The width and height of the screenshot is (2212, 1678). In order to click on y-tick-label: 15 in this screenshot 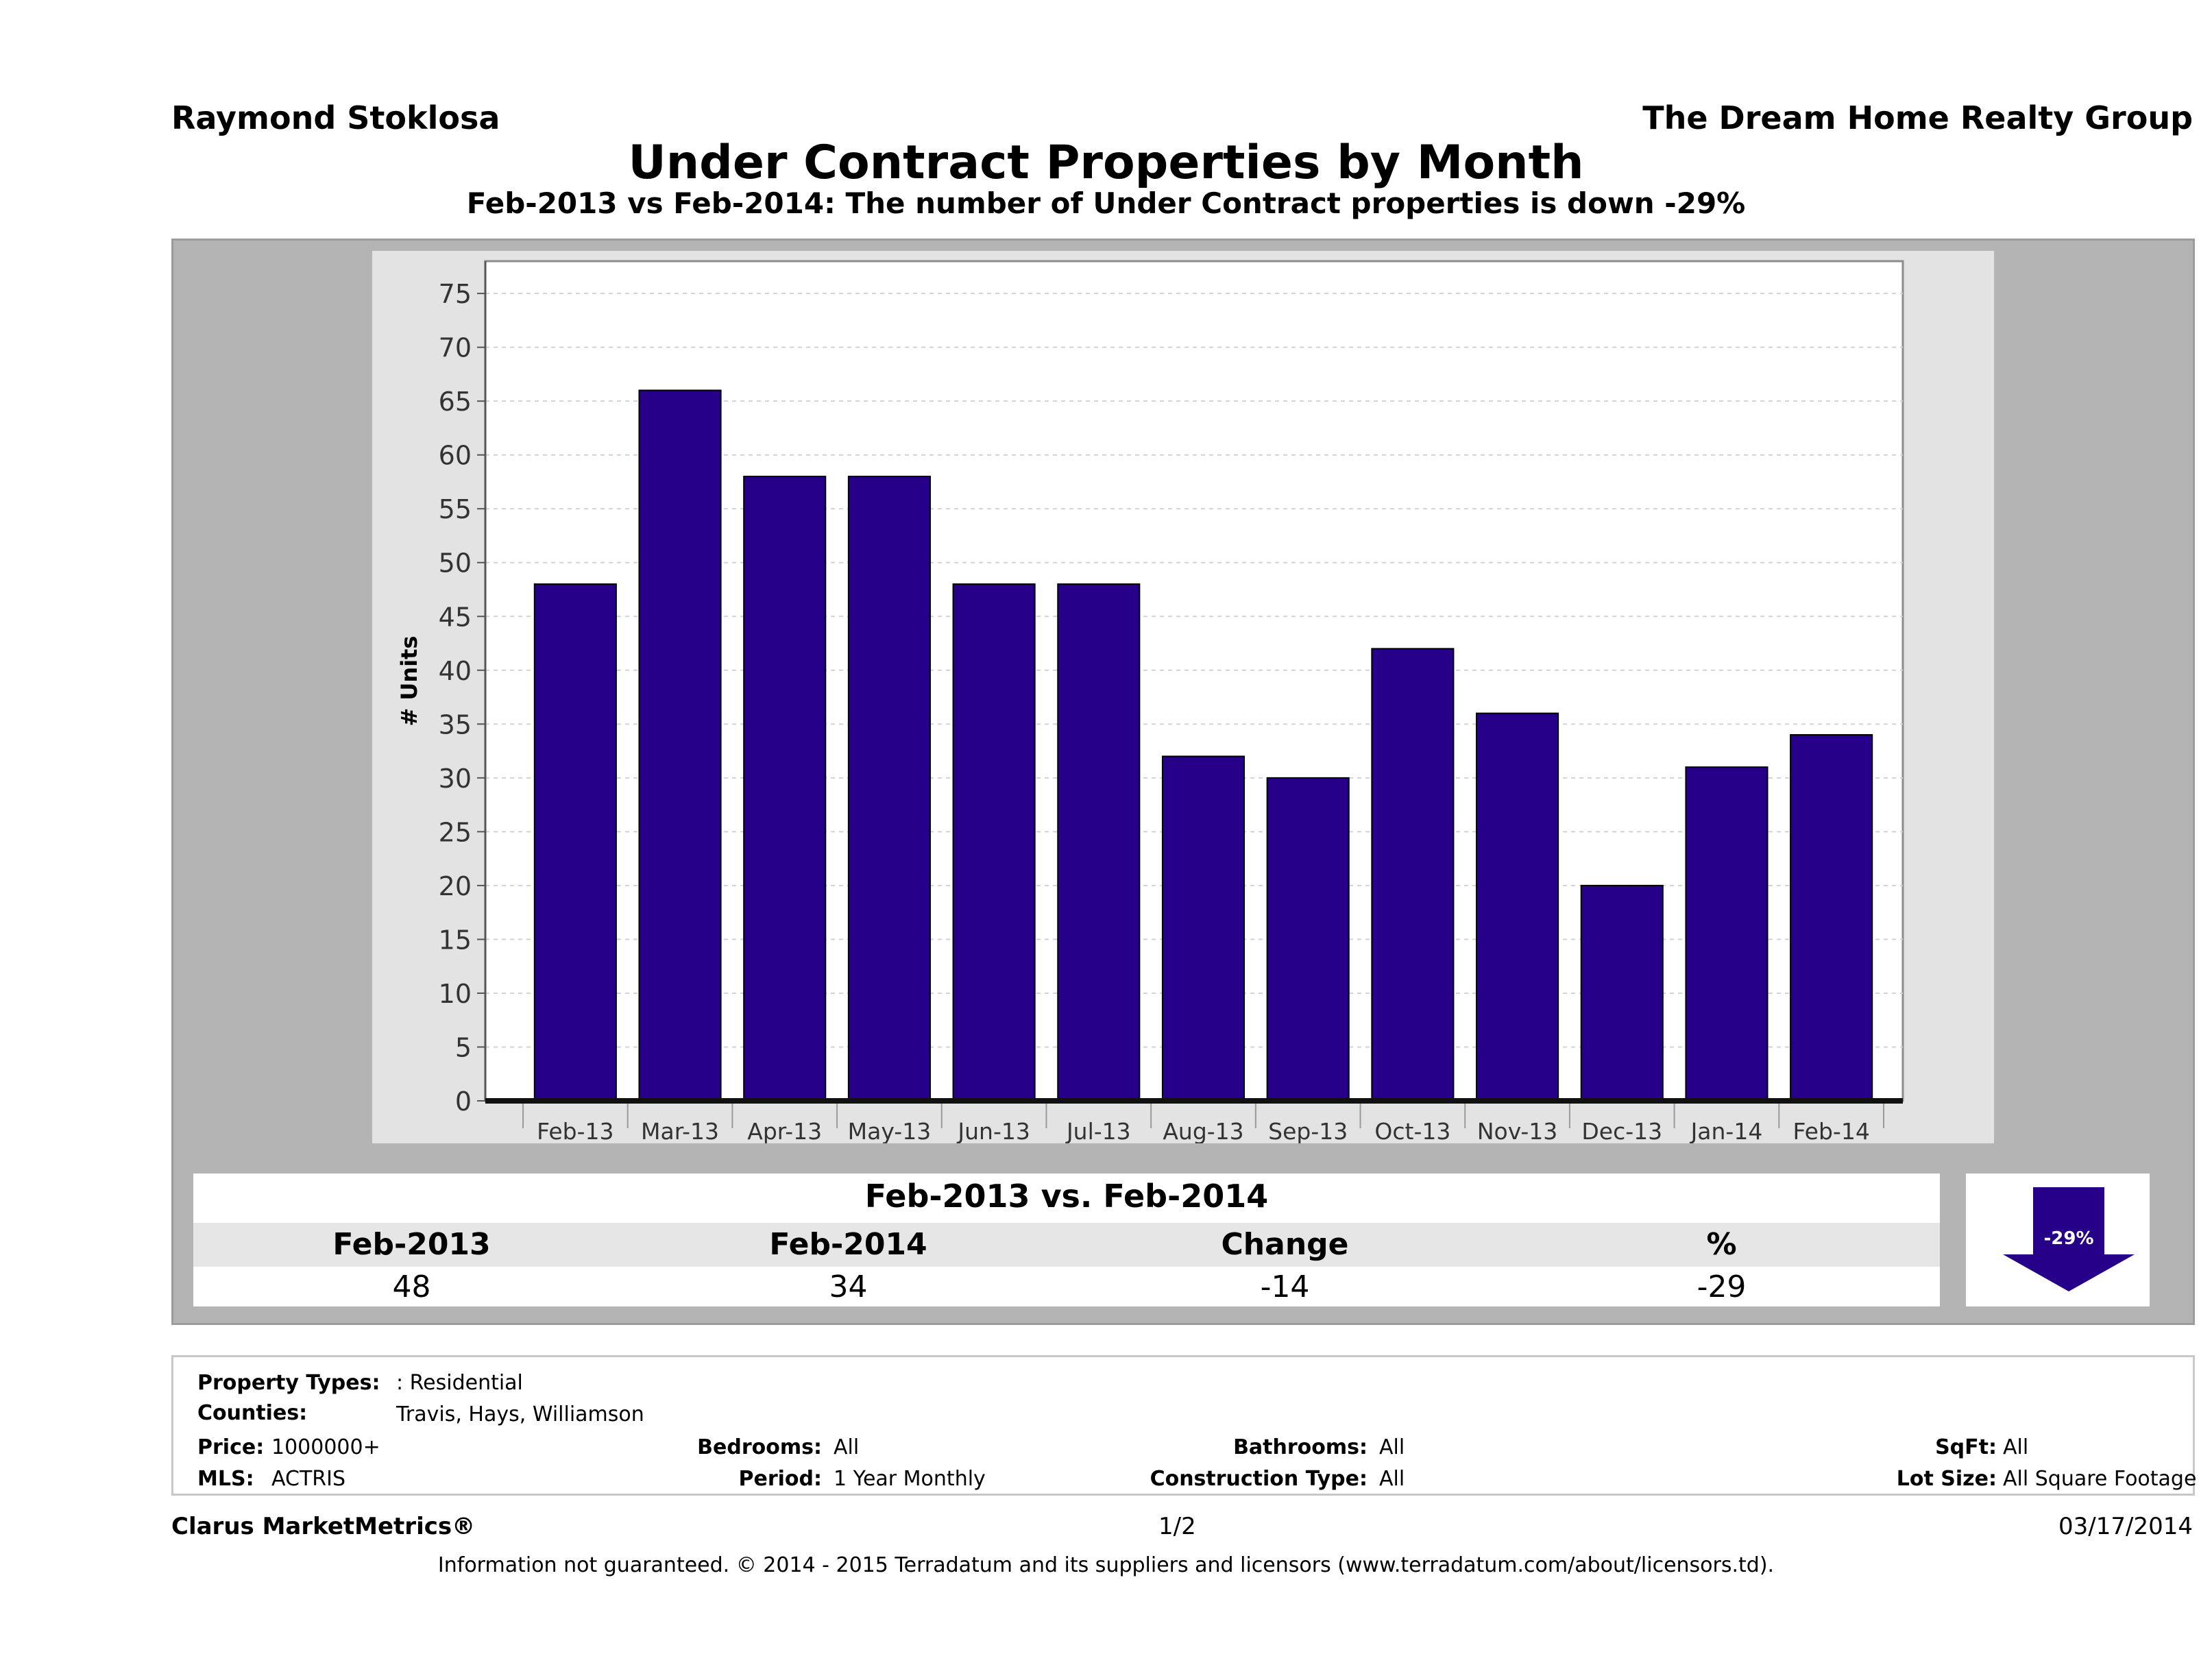, I will do `click(455, 940)`.